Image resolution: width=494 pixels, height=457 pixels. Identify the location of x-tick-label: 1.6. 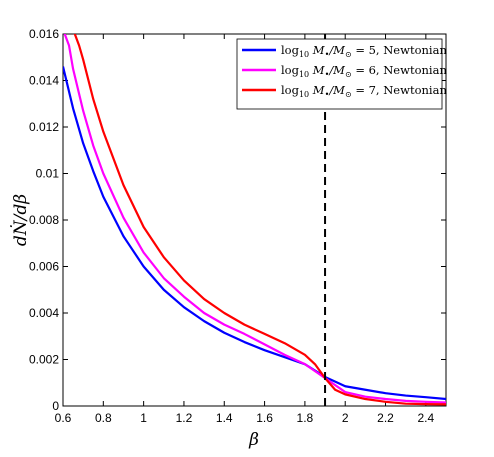
(264, 418).